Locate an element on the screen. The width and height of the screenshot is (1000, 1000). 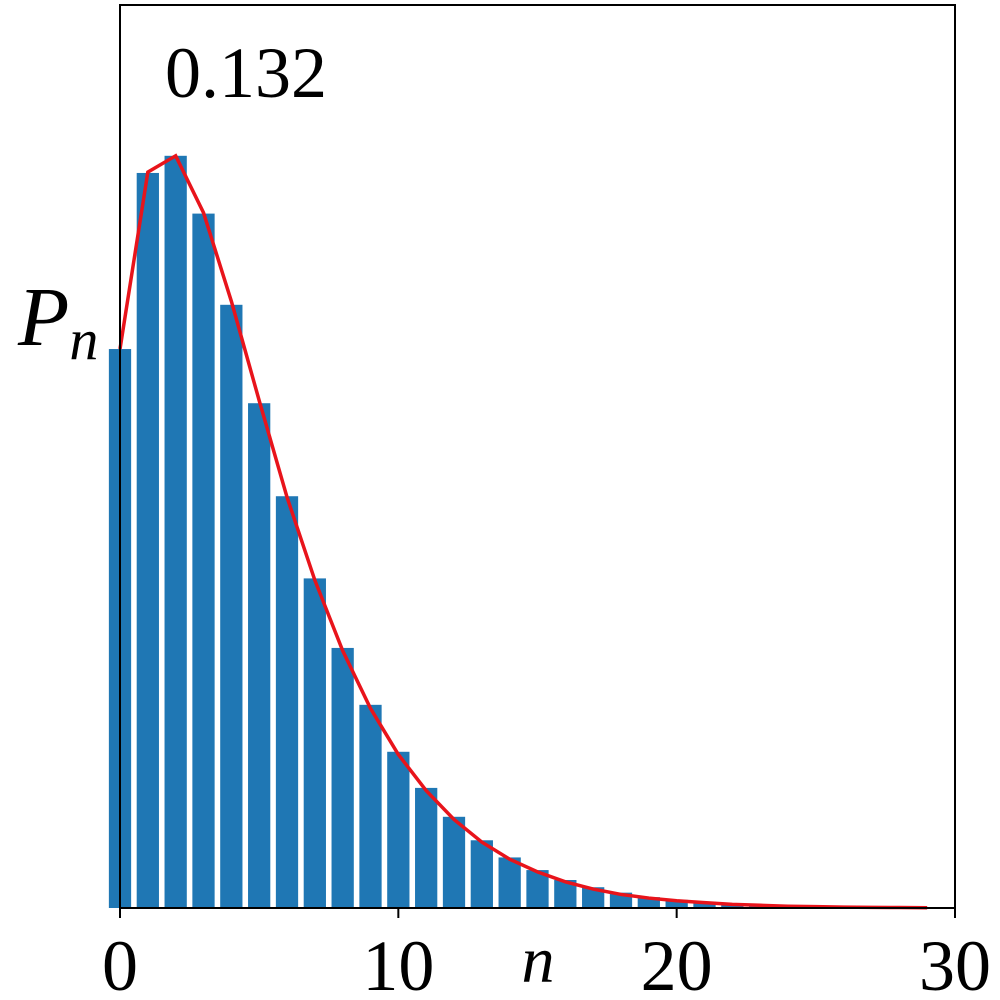
annotation: 0.132 is located at coordinates (246, 73).